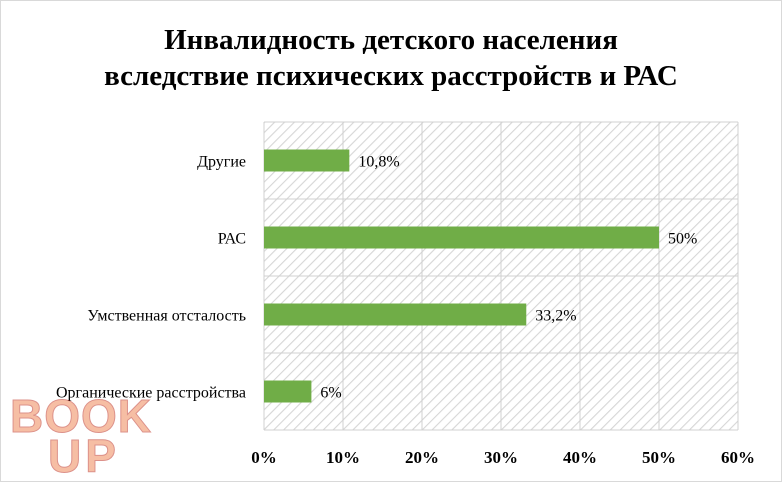 The height and width of the screenshot is (482, 782). I want to click on bookup-watermark-logo: BOOK UP, so click(81, 434).